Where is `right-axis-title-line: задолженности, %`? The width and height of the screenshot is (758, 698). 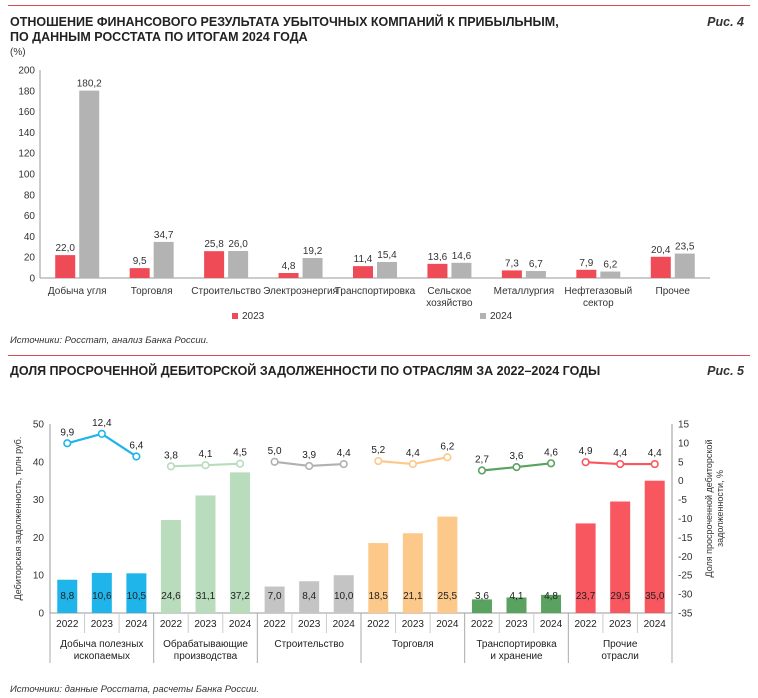
right-axis-title-line: задолженности, % is located at coordinates (720, 508).